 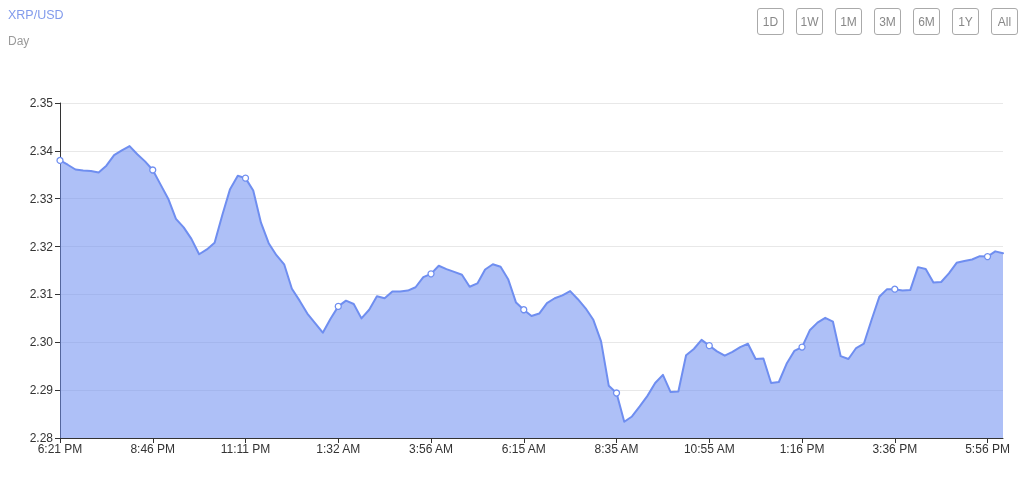 What do you see at coordinates (19, 41) in the screenshot?
I see `chart-subtitle: Day` at bounding box center [19, 41].